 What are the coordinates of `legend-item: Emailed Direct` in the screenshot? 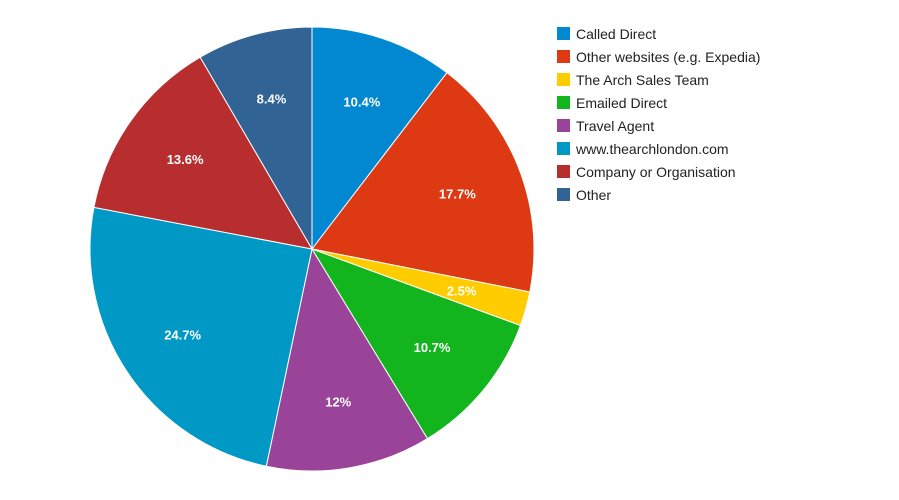 It's located at (658, 102).